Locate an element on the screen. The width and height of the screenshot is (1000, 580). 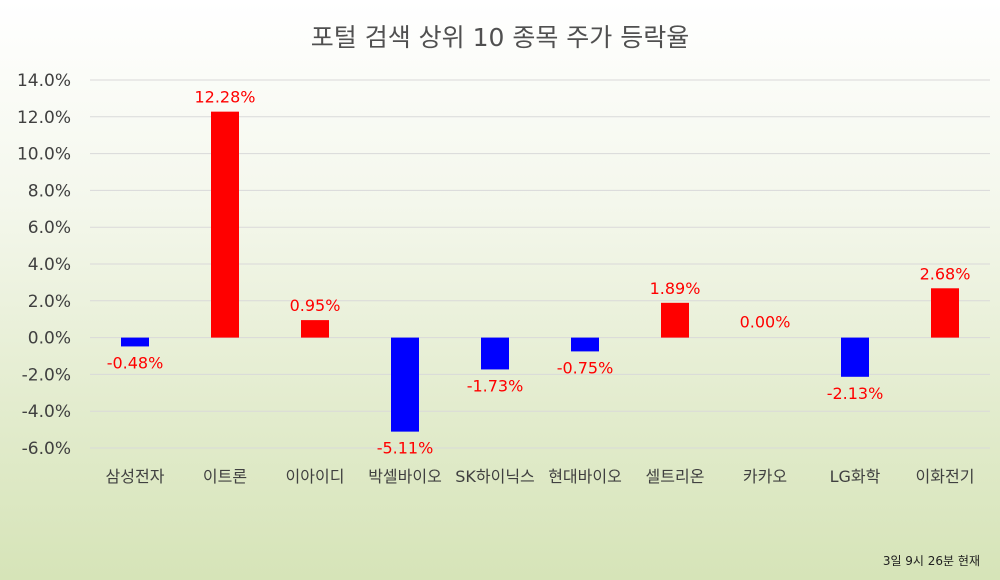
y-tick-label: -2.0% is located at coordinates (46, 375).